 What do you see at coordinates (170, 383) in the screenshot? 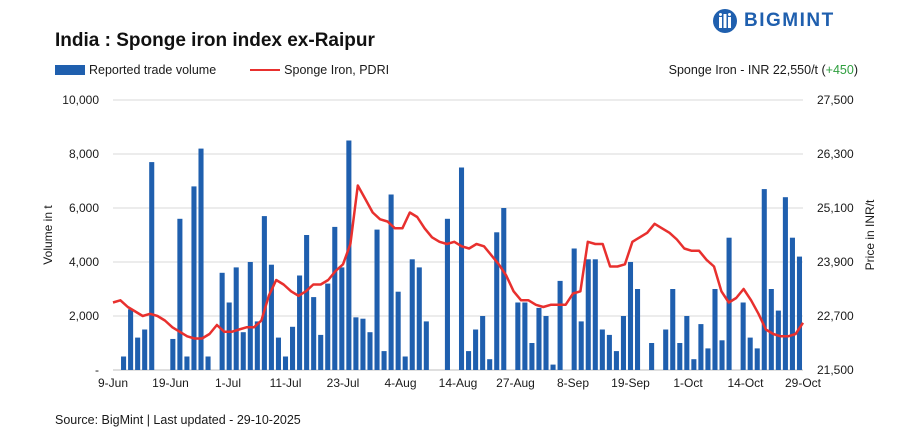
I see `x-tick-label: 19-Jun` at bounding box center [170, 383].